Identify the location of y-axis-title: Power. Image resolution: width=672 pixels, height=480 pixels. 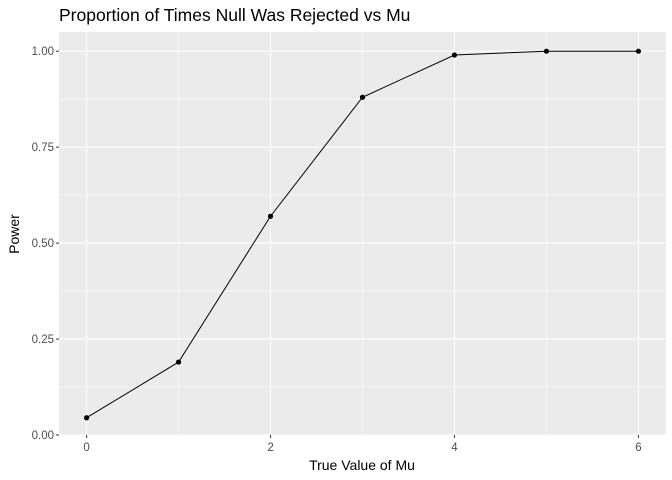
(14, 234).